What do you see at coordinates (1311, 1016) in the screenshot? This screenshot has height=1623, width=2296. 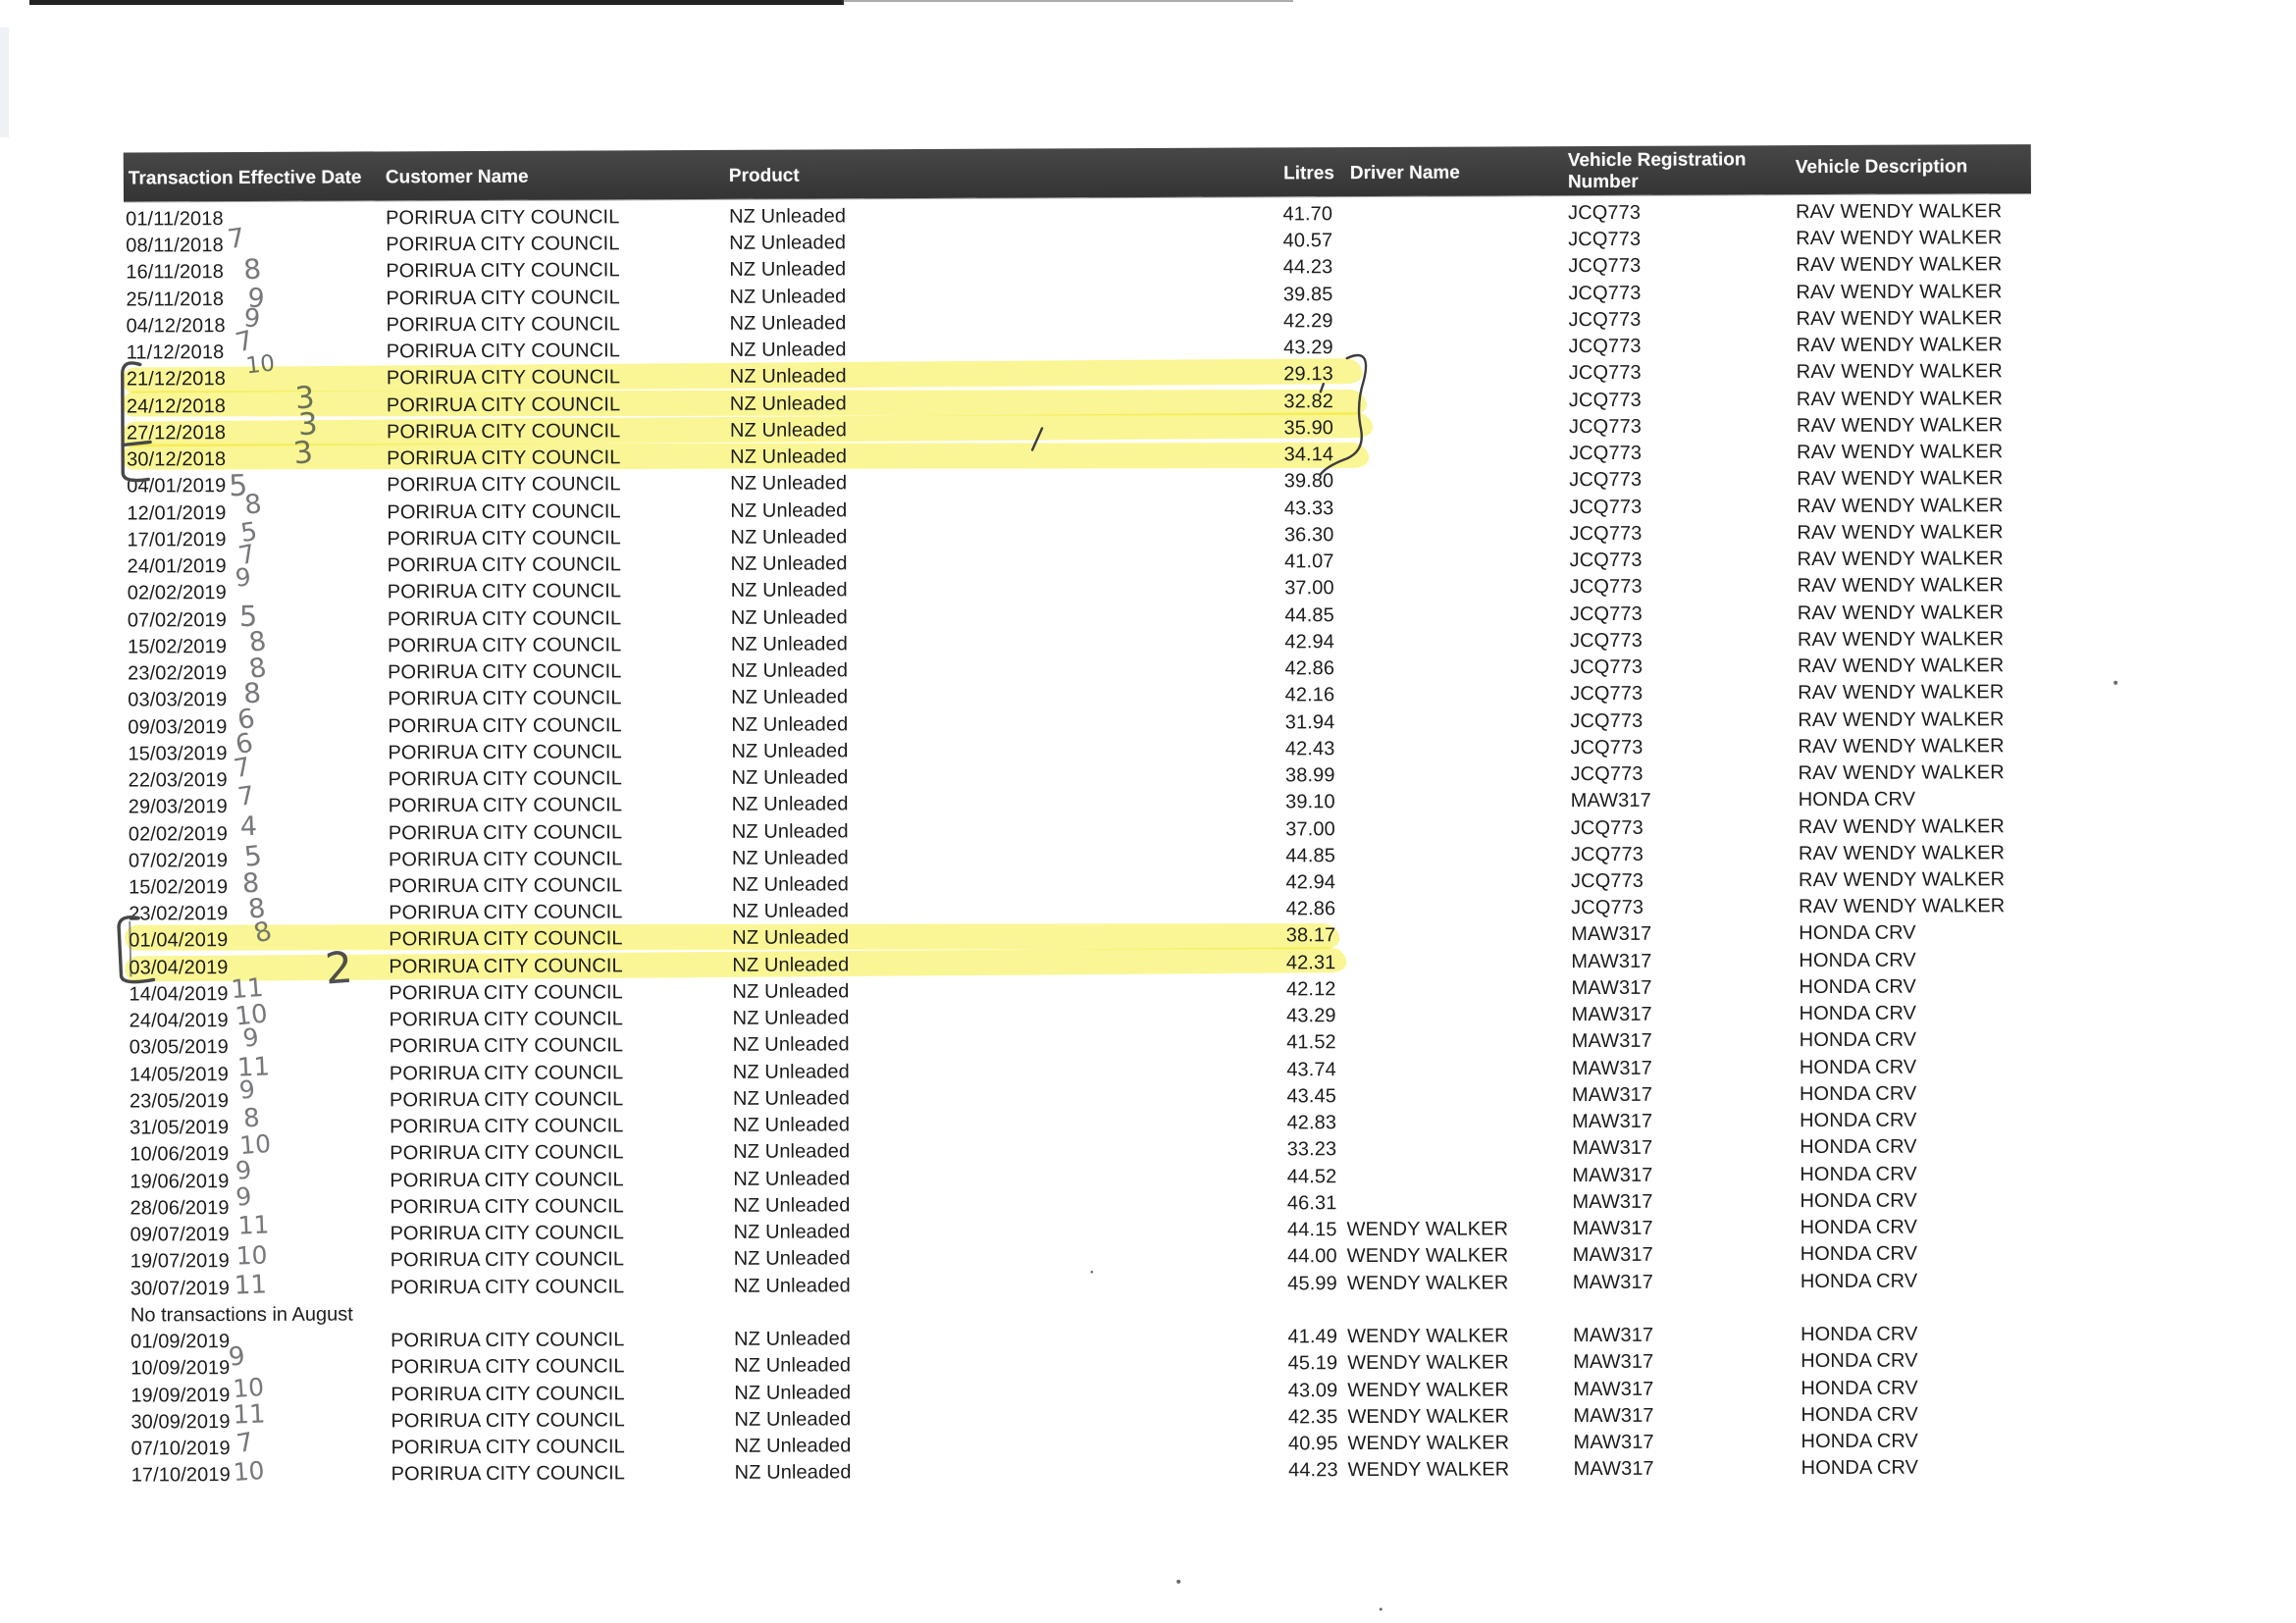 I see `cell-litres: 43.29` at bounding box center [1311, 1016].